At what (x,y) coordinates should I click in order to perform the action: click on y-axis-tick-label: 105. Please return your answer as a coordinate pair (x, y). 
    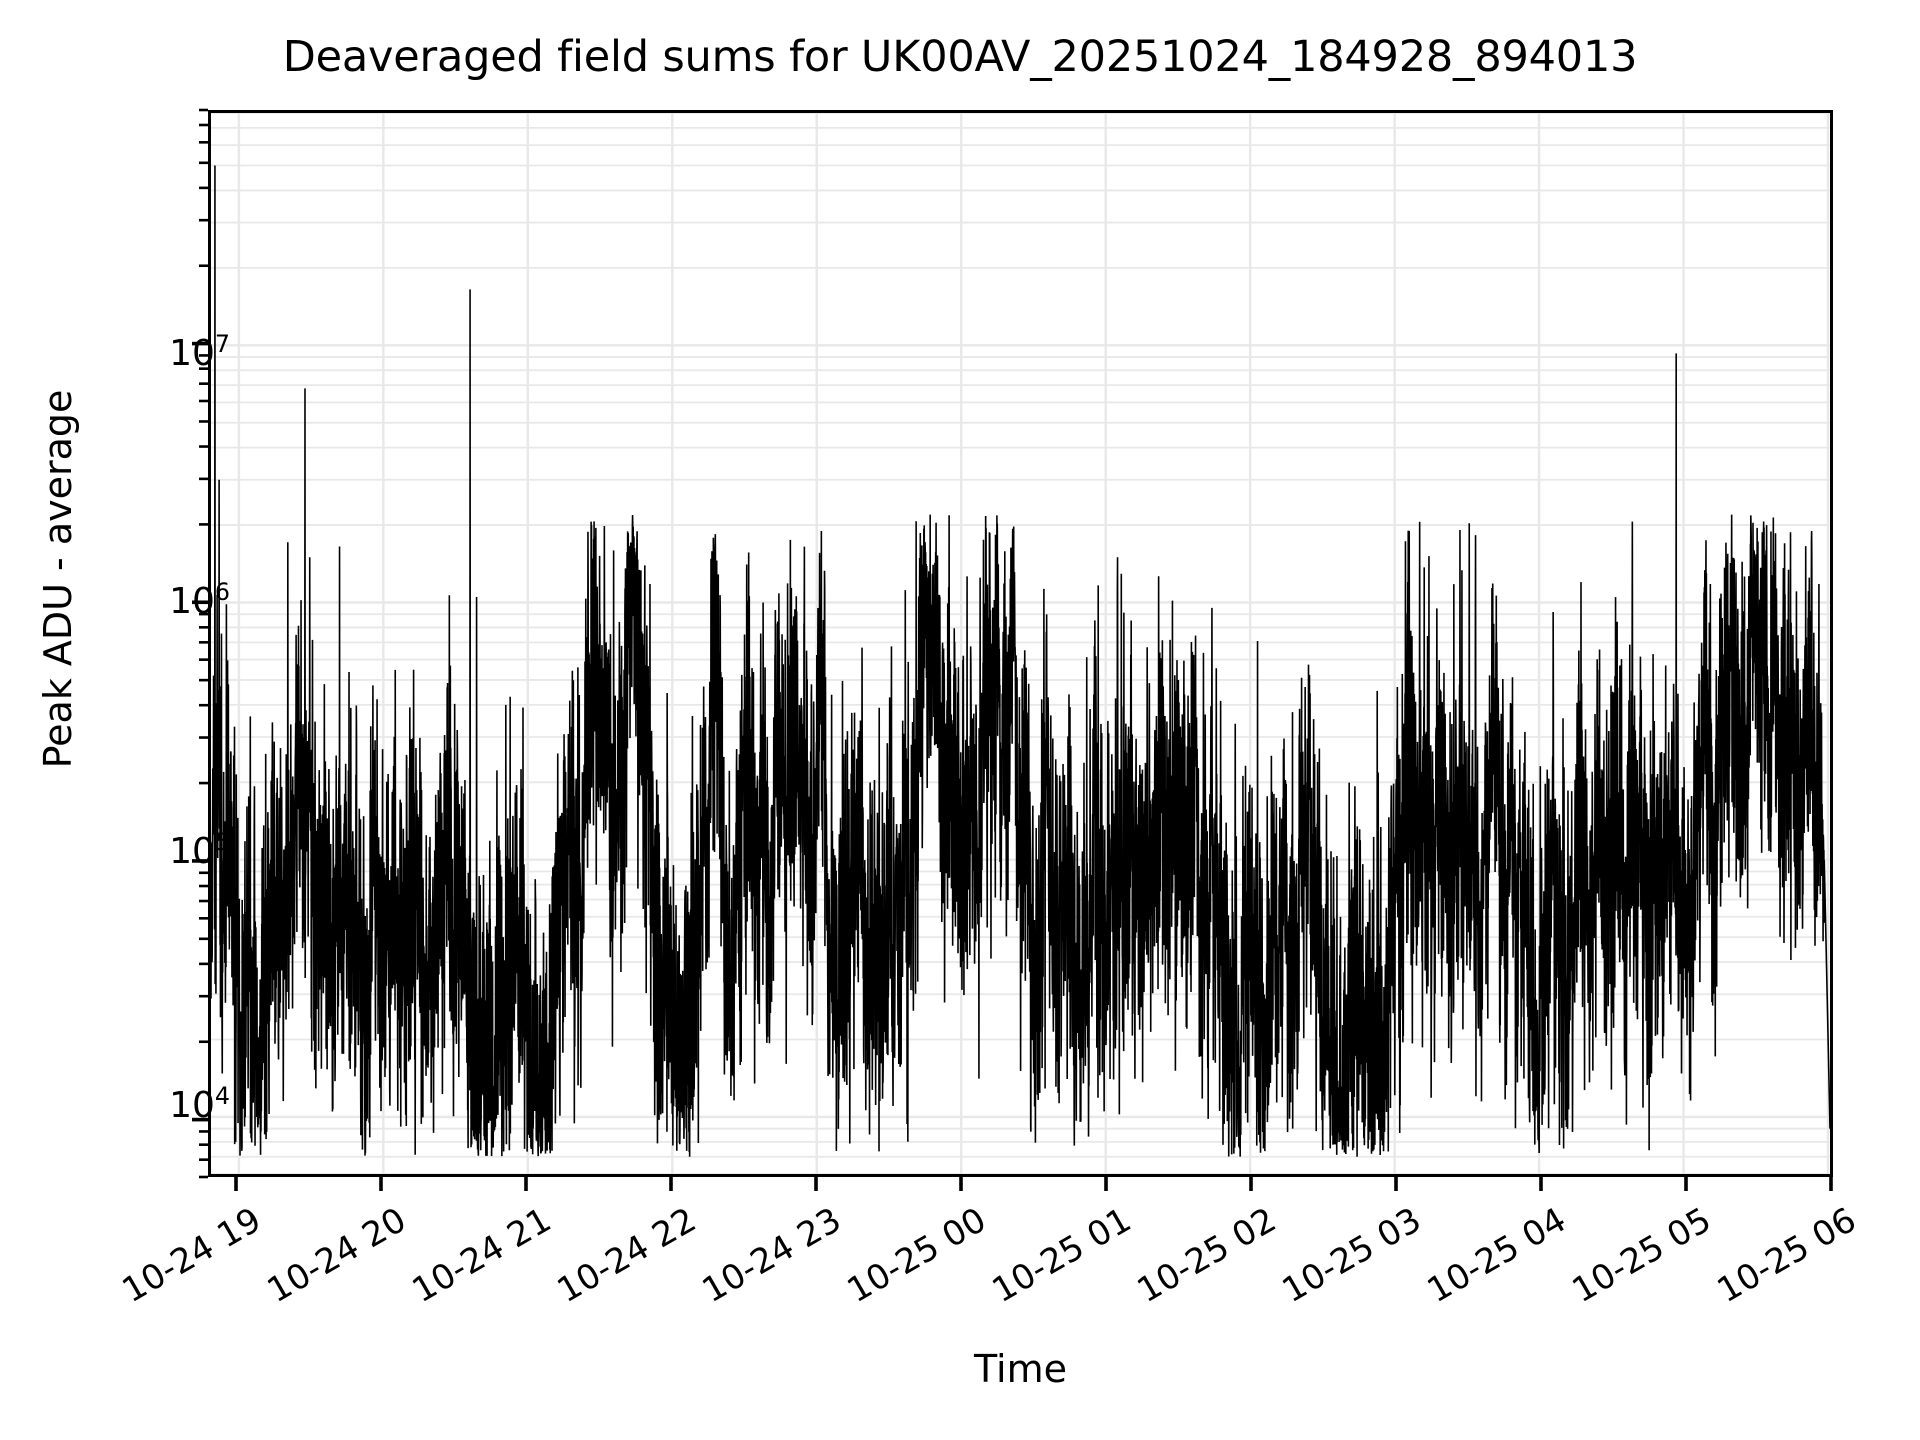
    Looking at the image, I should click on (199, 850).